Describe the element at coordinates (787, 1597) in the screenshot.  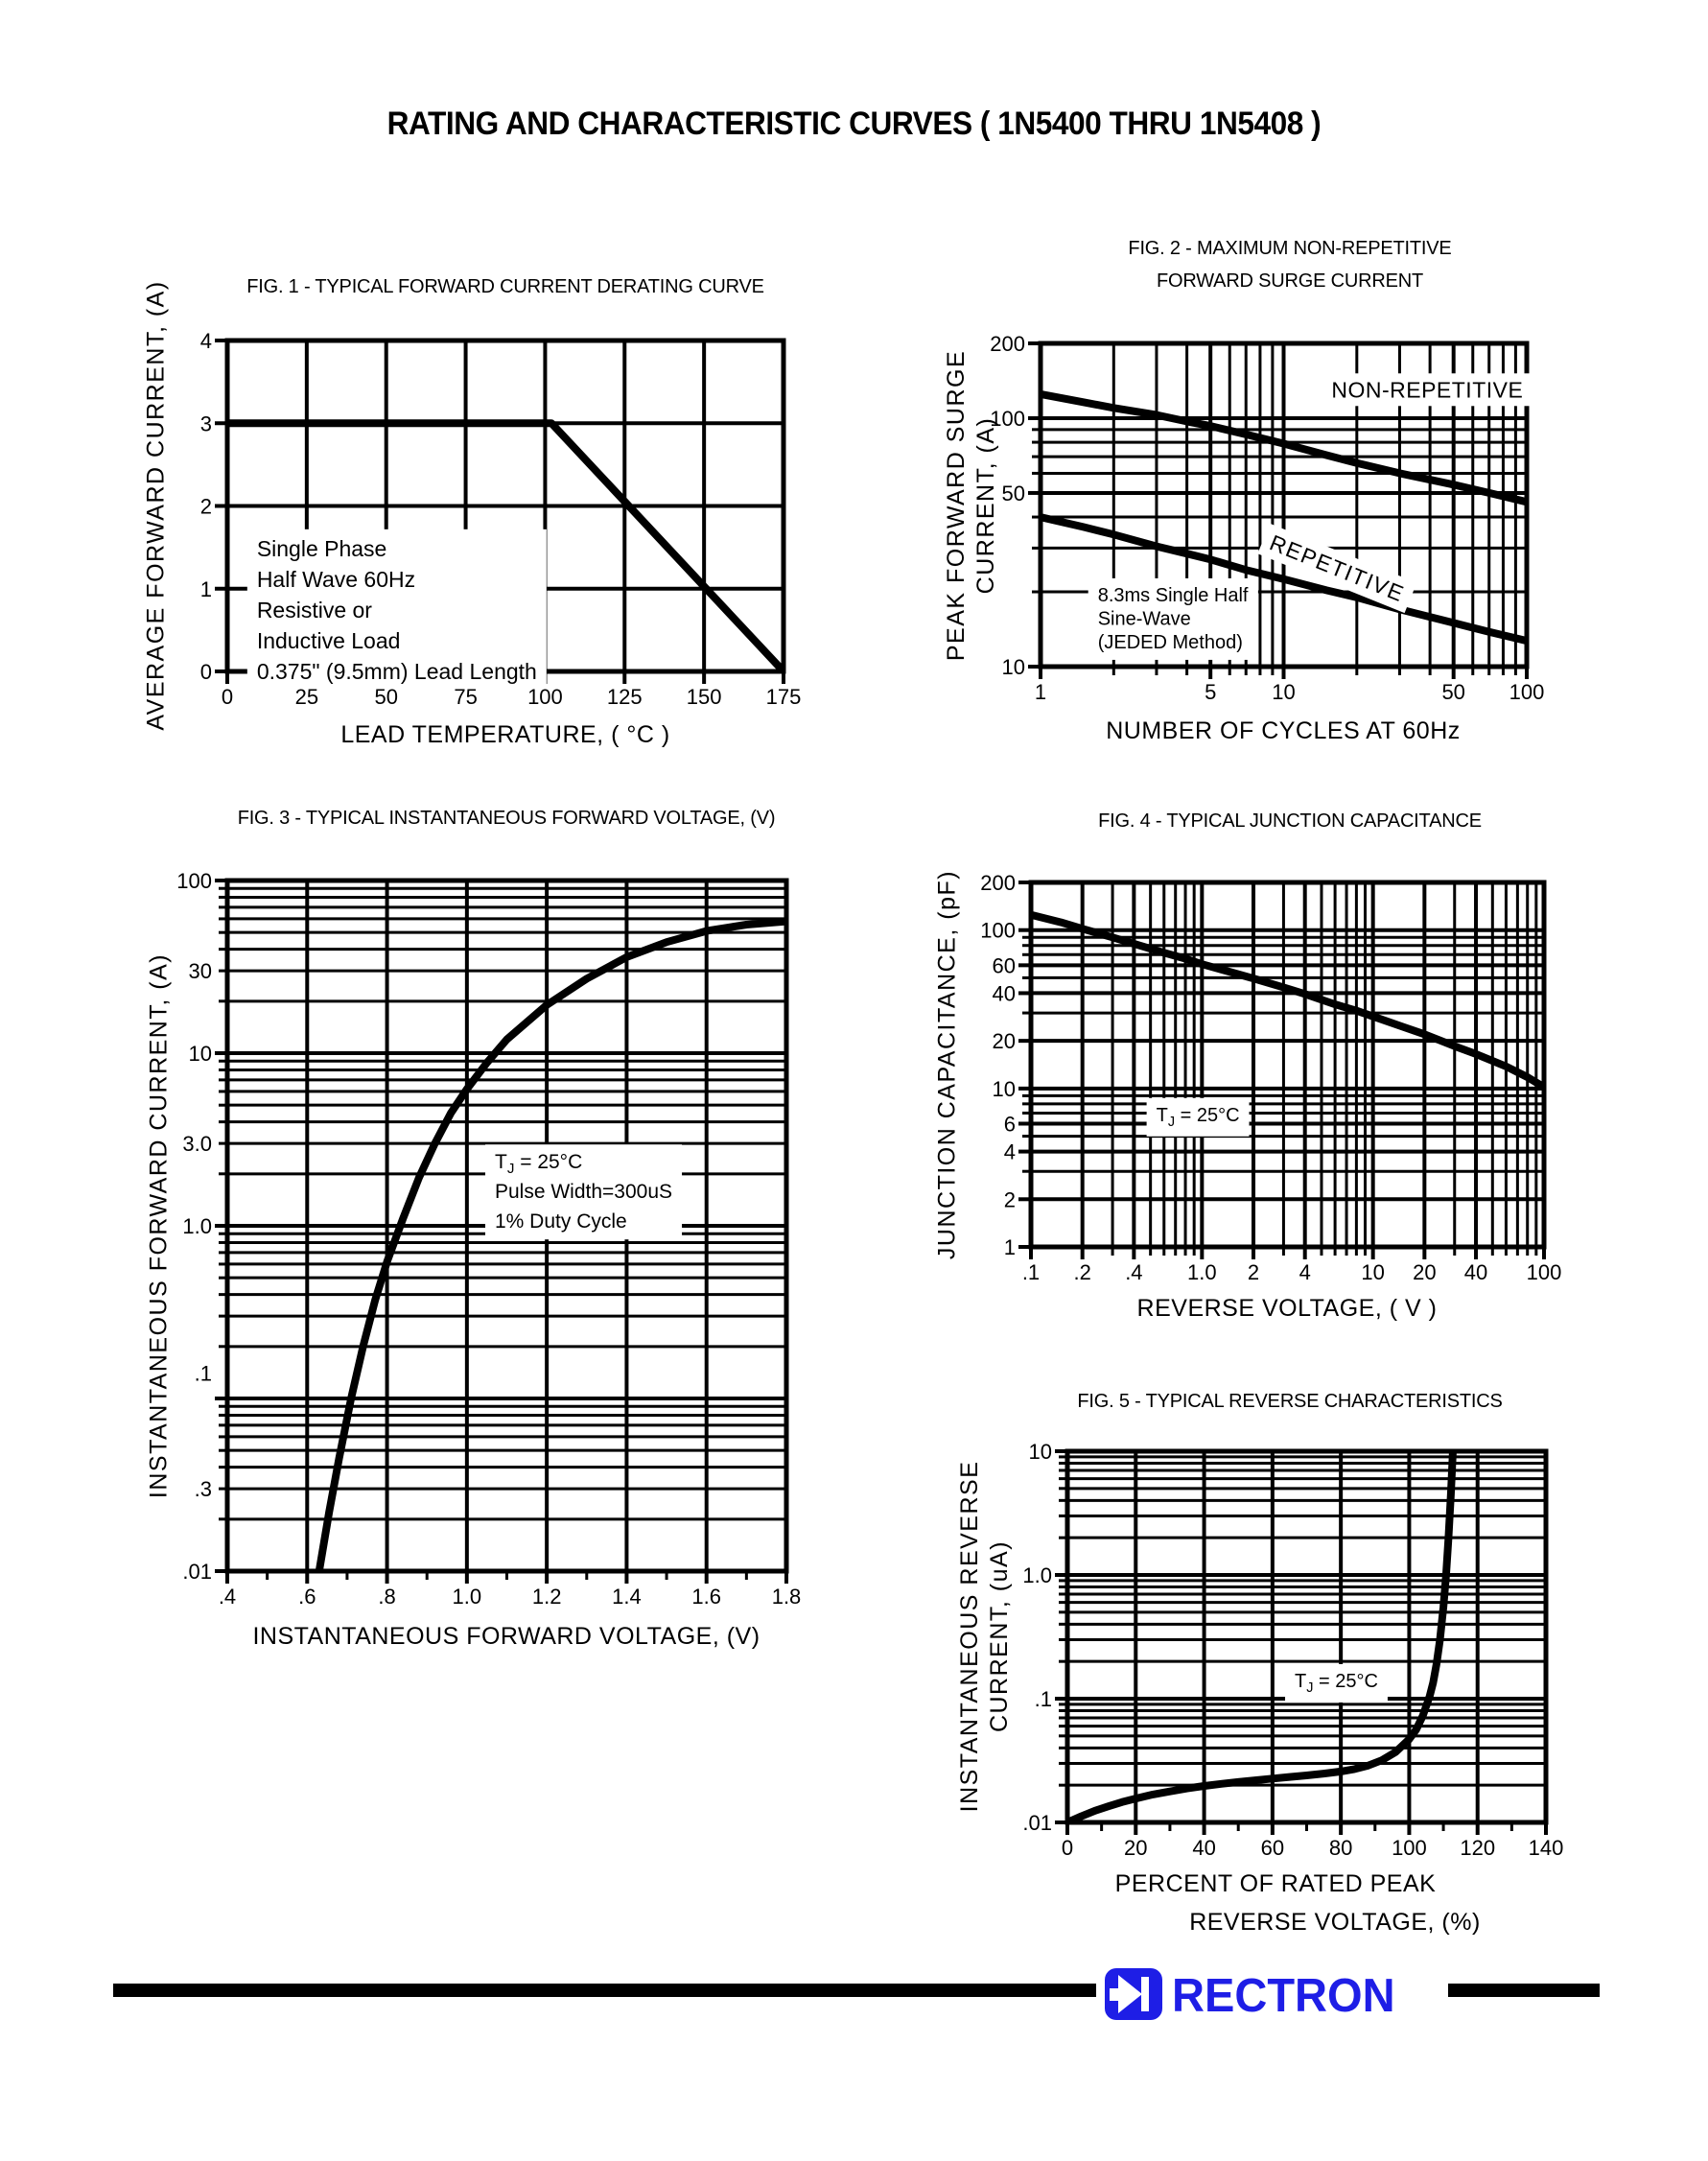
I see `x-tick-label: 1.8` at that location.